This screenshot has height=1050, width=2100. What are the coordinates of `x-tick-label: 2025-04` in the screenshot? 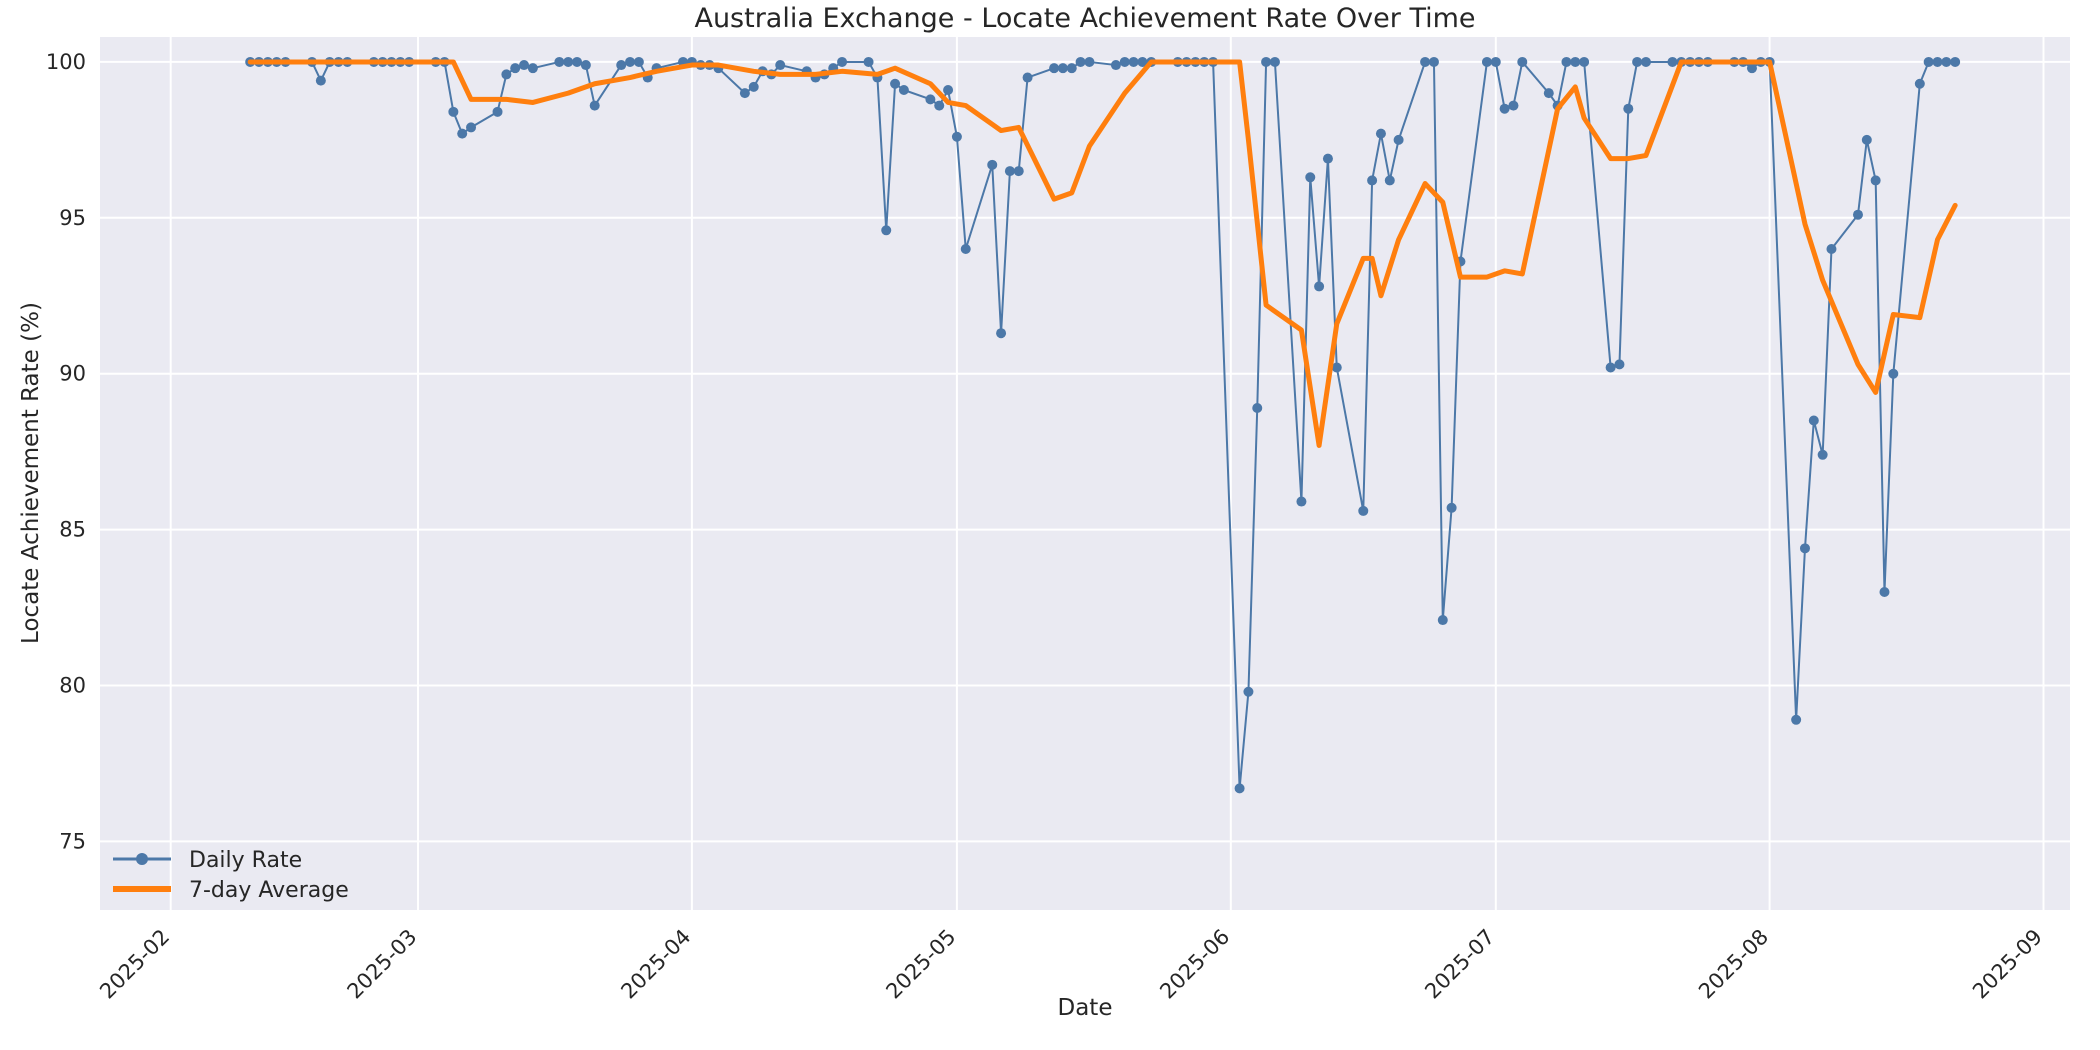 It's located at (655, 964).